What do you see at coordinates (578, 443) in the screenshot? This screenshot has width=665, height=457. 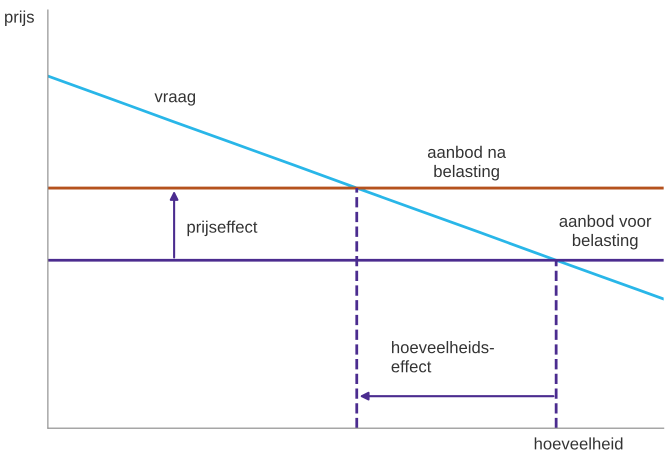 I see `x-axis-title: hoeveelheid` at bounding box center [578, 443].